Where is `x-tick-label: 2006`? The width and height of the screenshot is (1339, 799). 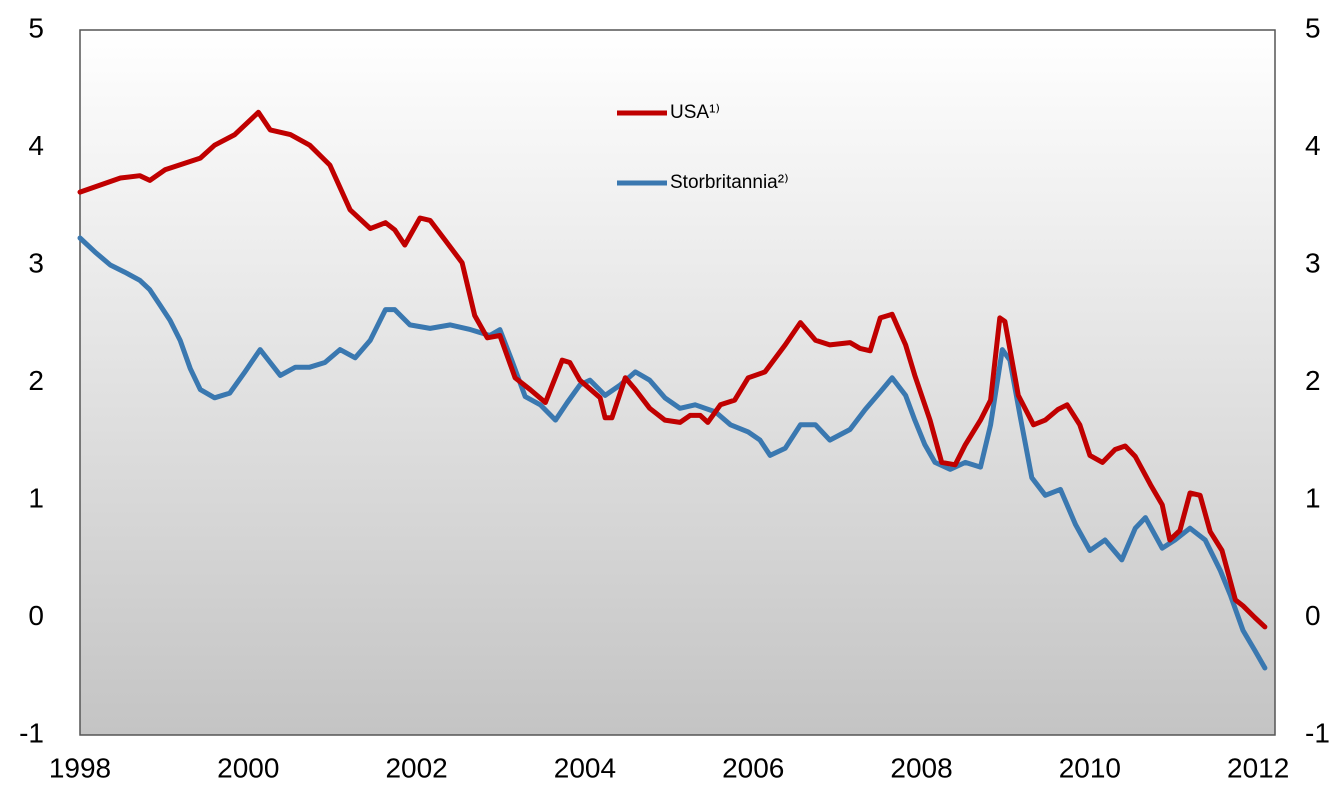
x-tick-label: 2006 is located at coordinates (753, 767).